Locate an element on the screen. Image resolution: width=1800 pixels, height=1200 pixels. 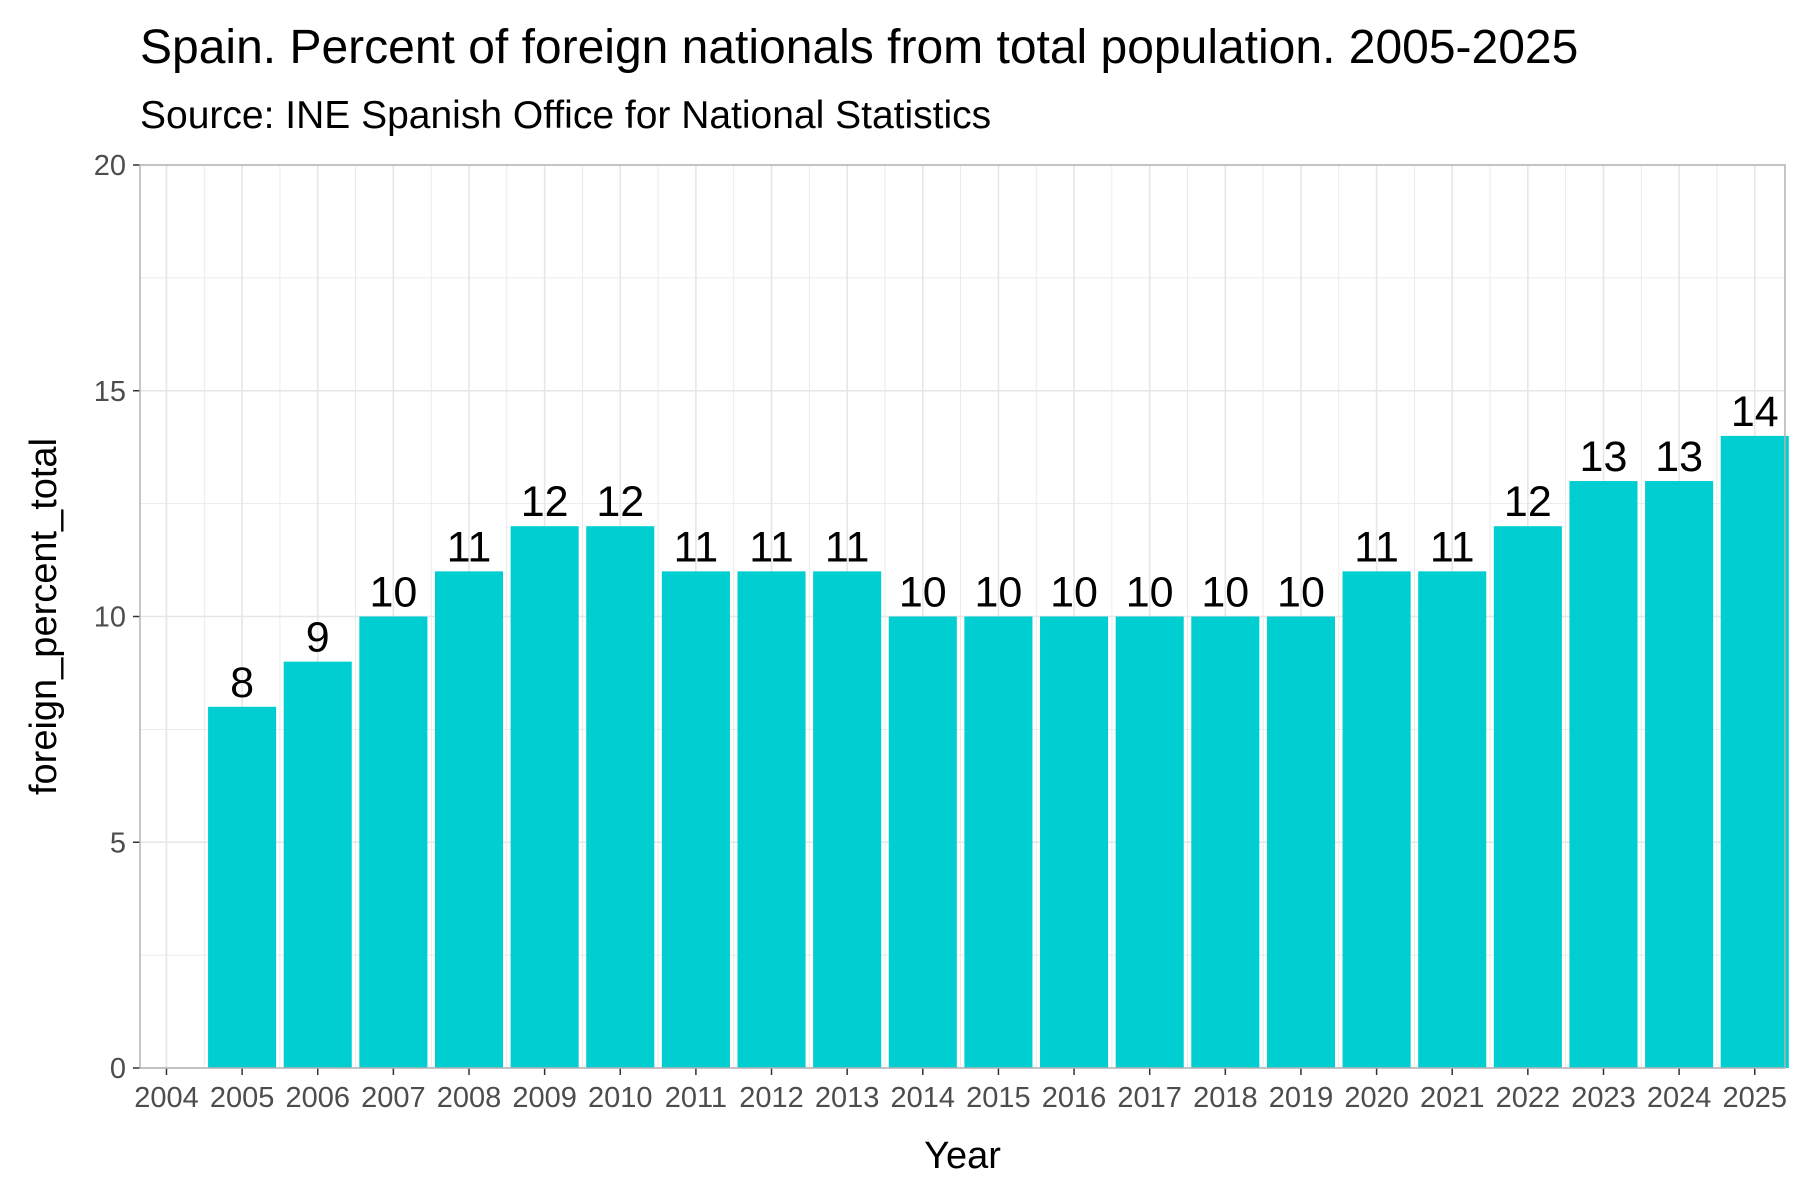
x-tick-label: 2008 is located at coordinates (469, 1098).